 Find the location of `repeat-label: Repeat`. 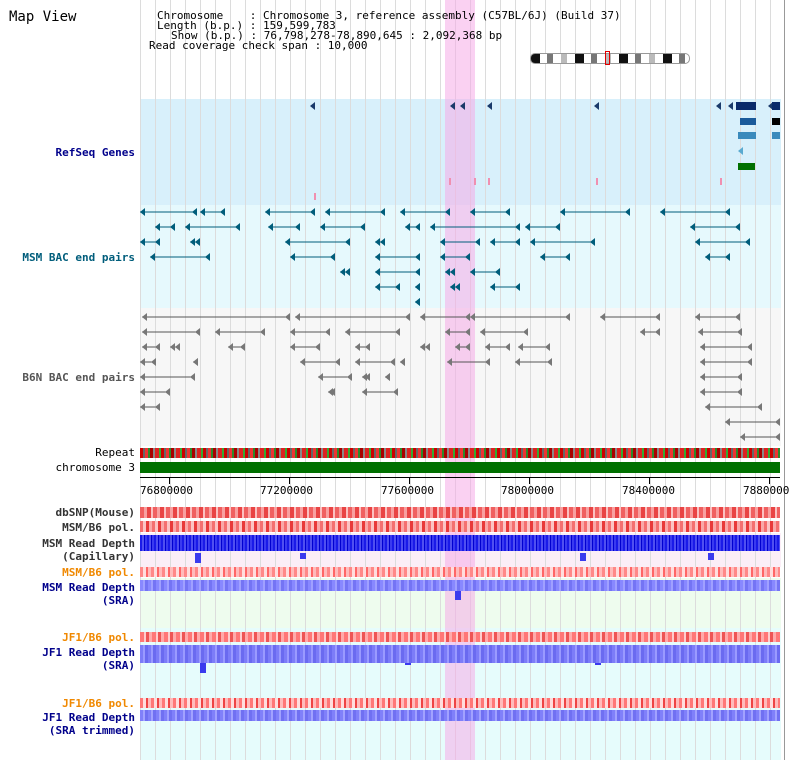

repeat-label: Repeat is located at coordinates (115, 452).